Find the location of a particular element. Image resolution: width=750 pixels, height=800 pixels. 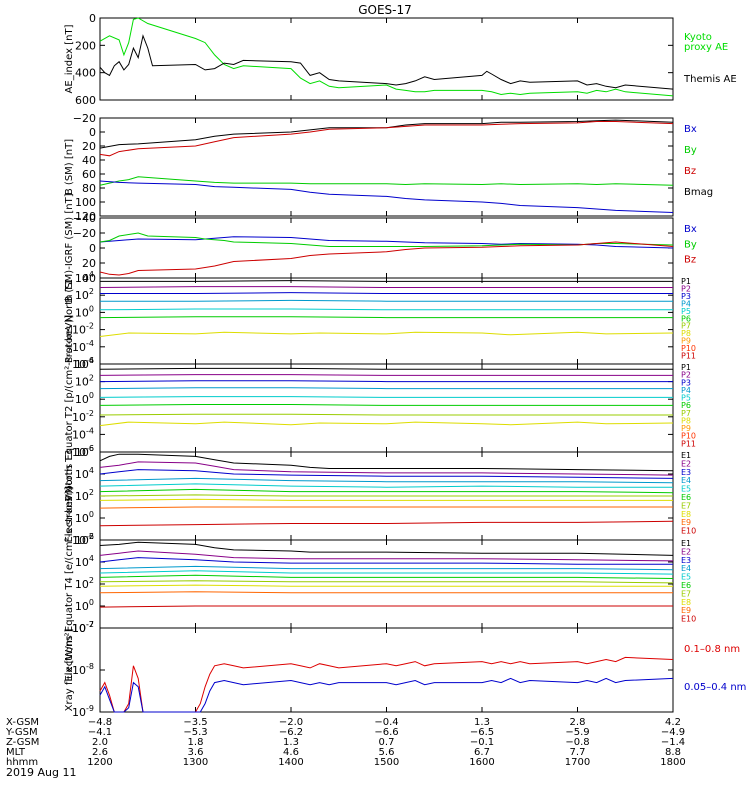

x-axis-value: −4.9 is located at coordinates (673, 732).